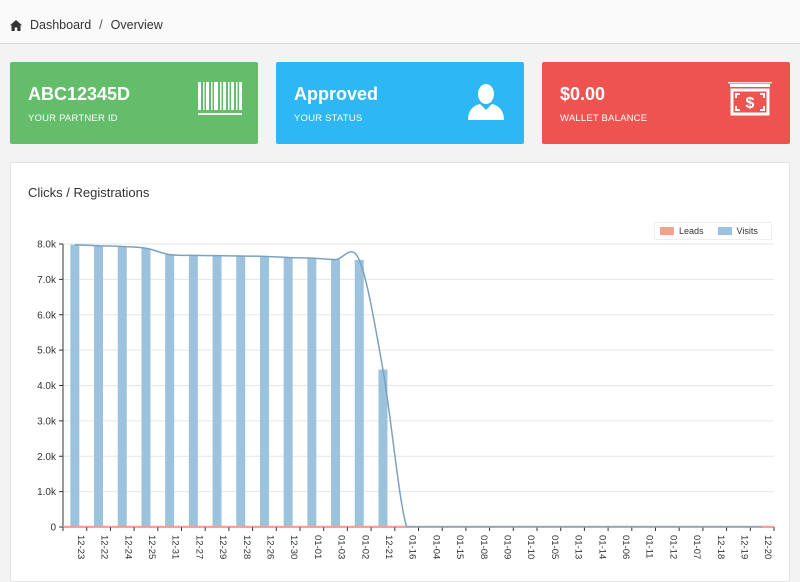 The width and height of the screenshot is (800, 582). Describe the element at coordinates (672, 547) in the screenshot. I see `x-tick-label: 01-12` at that location.